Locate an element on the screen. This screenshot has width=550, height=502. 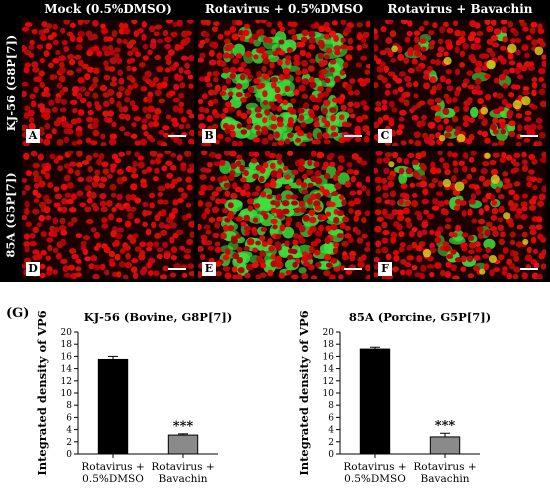
micrograph-panel-c: C is located at coordinates (460, 83).